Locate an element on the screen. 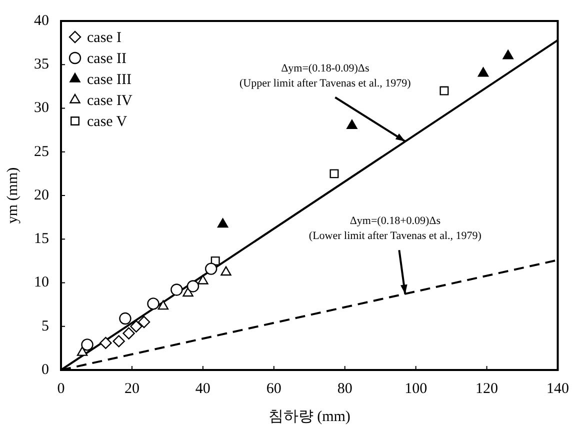 The width and height of the screenshot is (579, 430). legend-label: case V is located at coordinates (107, 122).